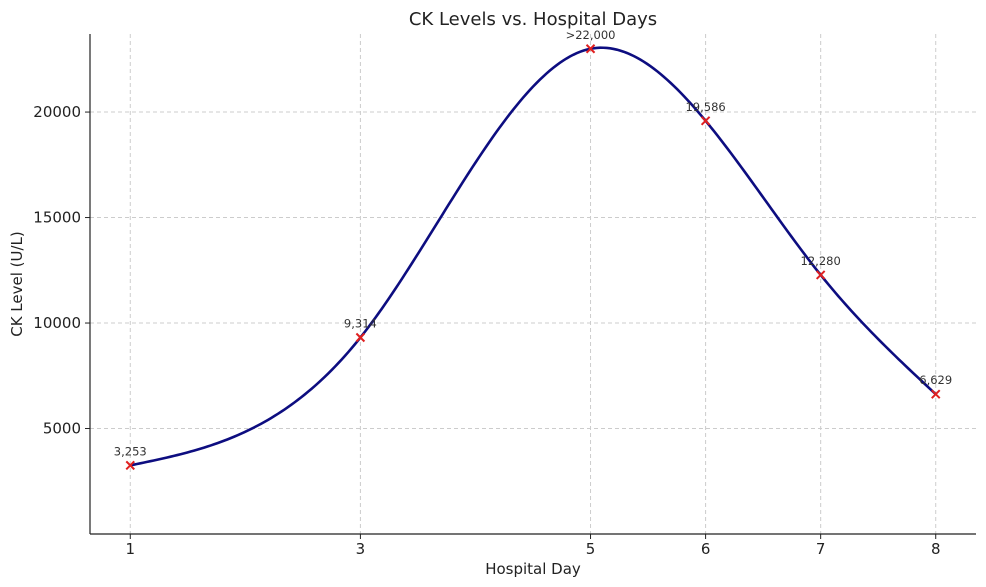  Describe the element at coordinates (591, 549) in the screenshot. I see `x-tick-label: 5` at that location.